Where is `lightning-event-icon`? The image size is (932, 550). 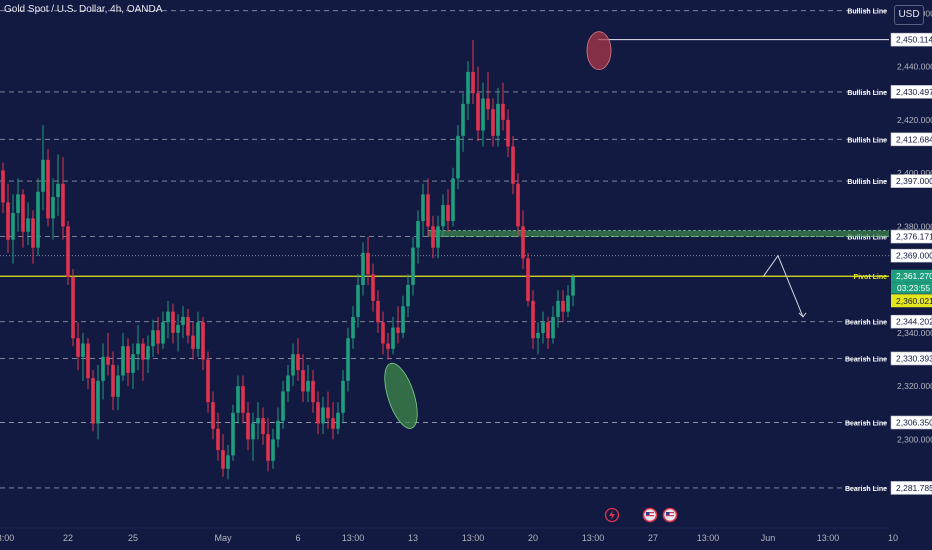 lightning-event-icon is located at coordinates (612, 515).